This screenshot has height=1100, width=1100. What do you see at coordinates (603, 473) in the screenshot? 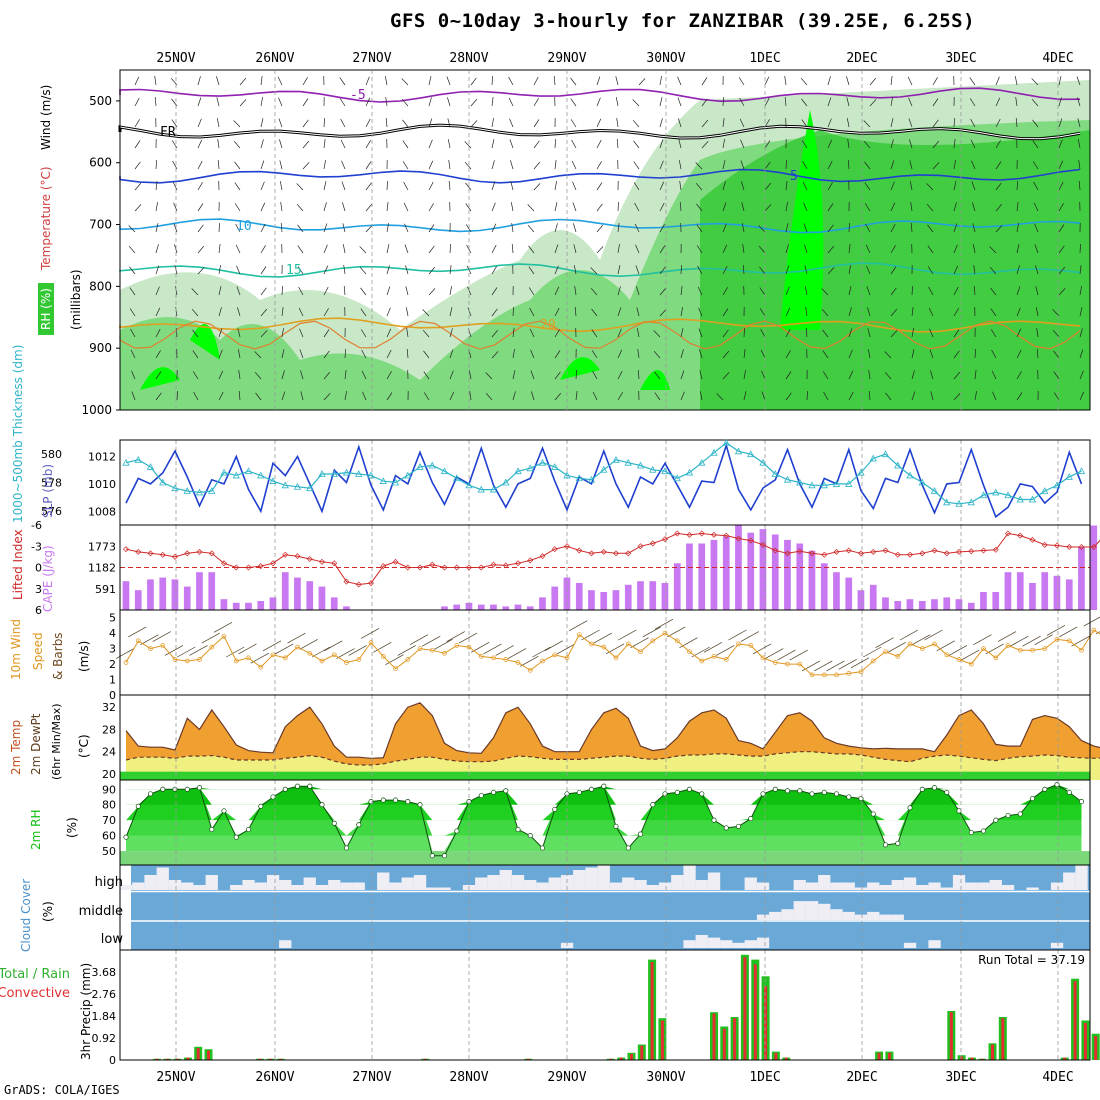
I see `thickness-line` at bounding box center [603, 473].